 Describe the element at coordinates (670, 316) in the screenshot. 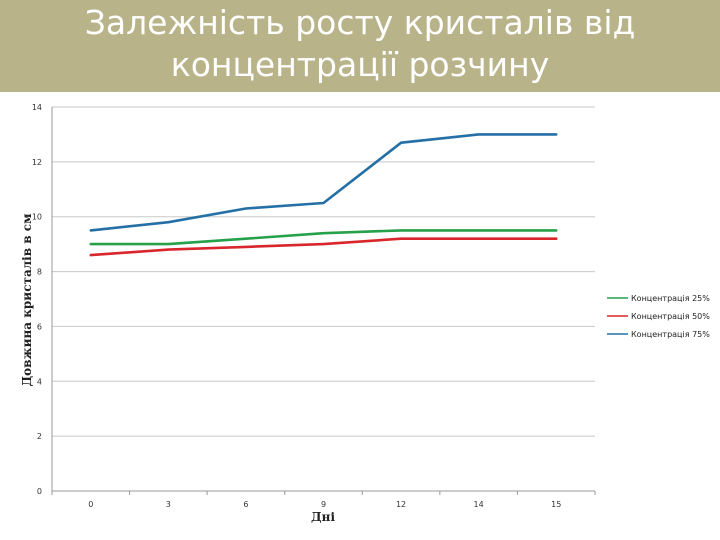

I see `legend-label: Концентрація 50%` at that location.